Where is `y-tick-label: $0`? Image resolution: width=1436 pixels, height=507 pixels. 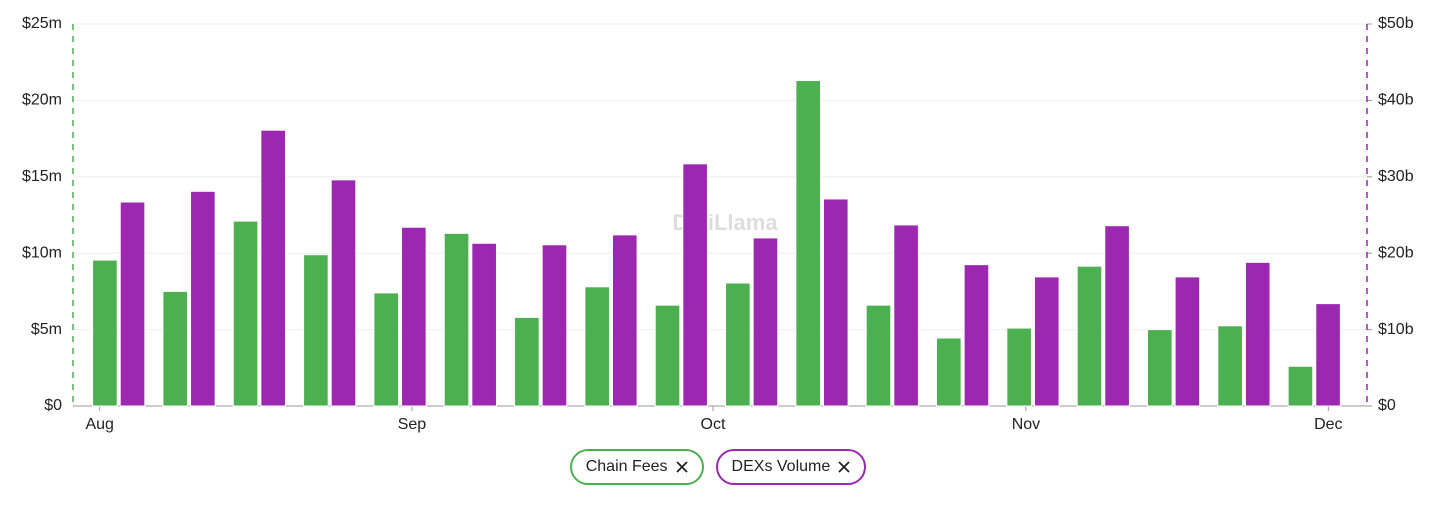 y-tick-label: $0 is located at coordinates (53, 405).